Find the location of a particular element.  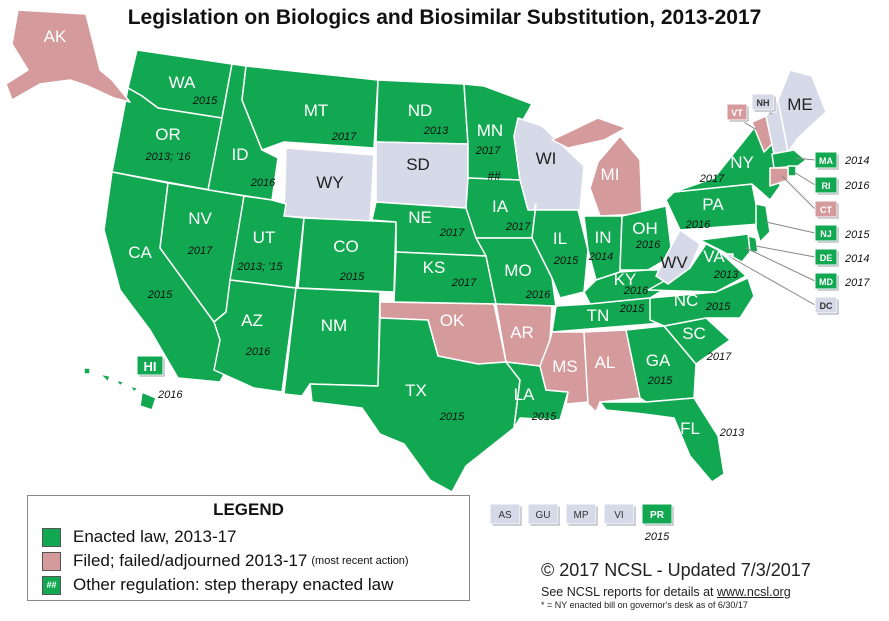

callout-box-de is located at coordinates (826, 257).